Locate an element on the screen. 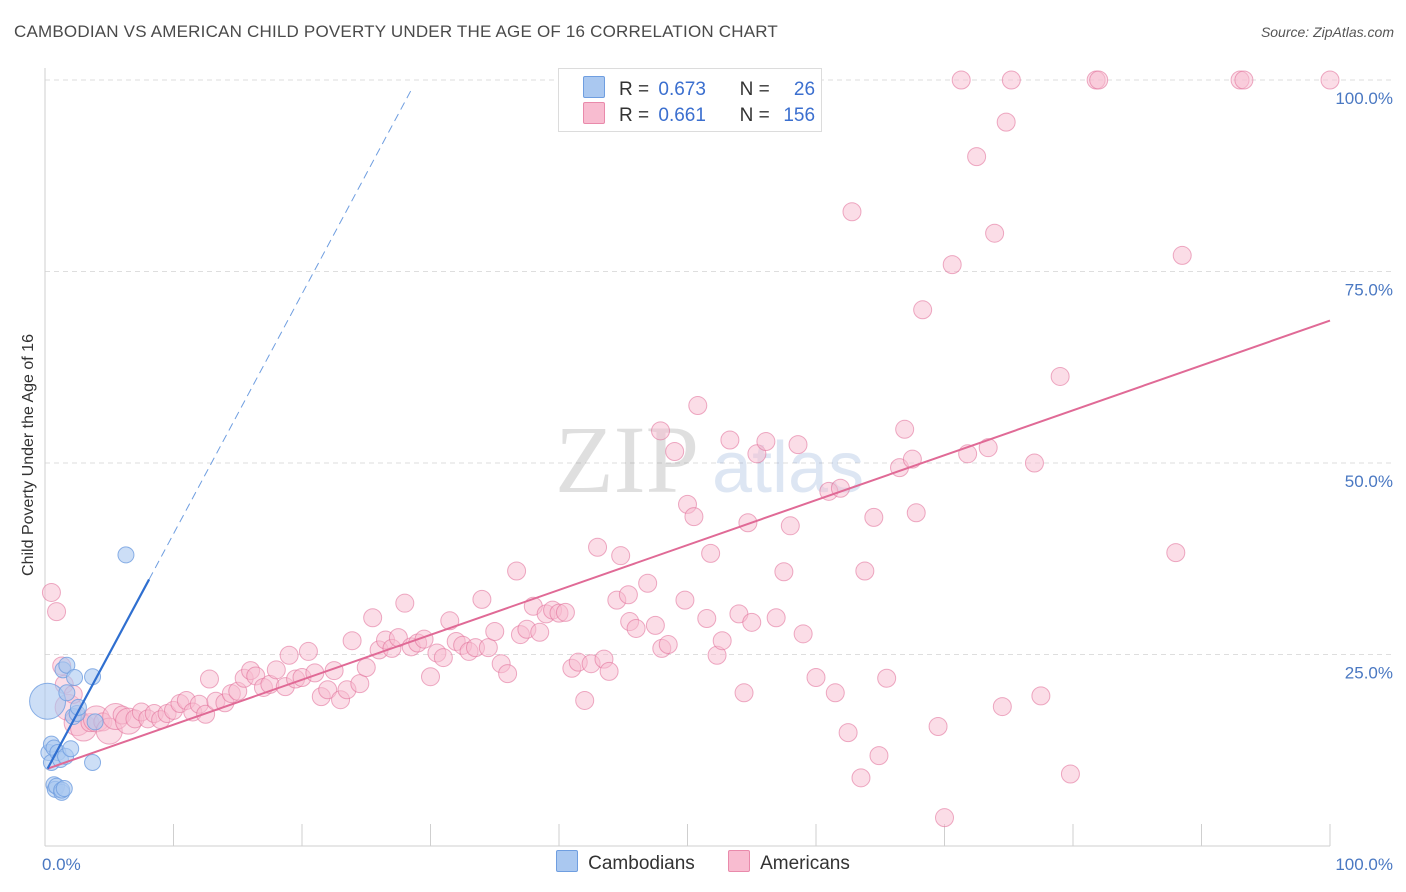 The height and width of the screenshot is (892, 1406). y-tick-label: 50.0% is located at coordinates (1369, 481).